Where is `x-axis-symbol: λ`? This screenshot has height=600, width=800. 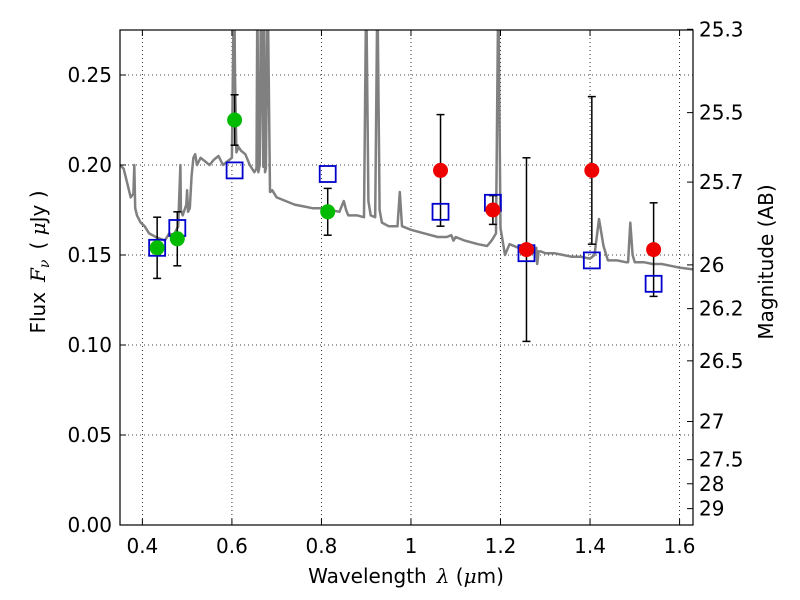 x-axis-symbol: λ is located at coordinates (443, 576).